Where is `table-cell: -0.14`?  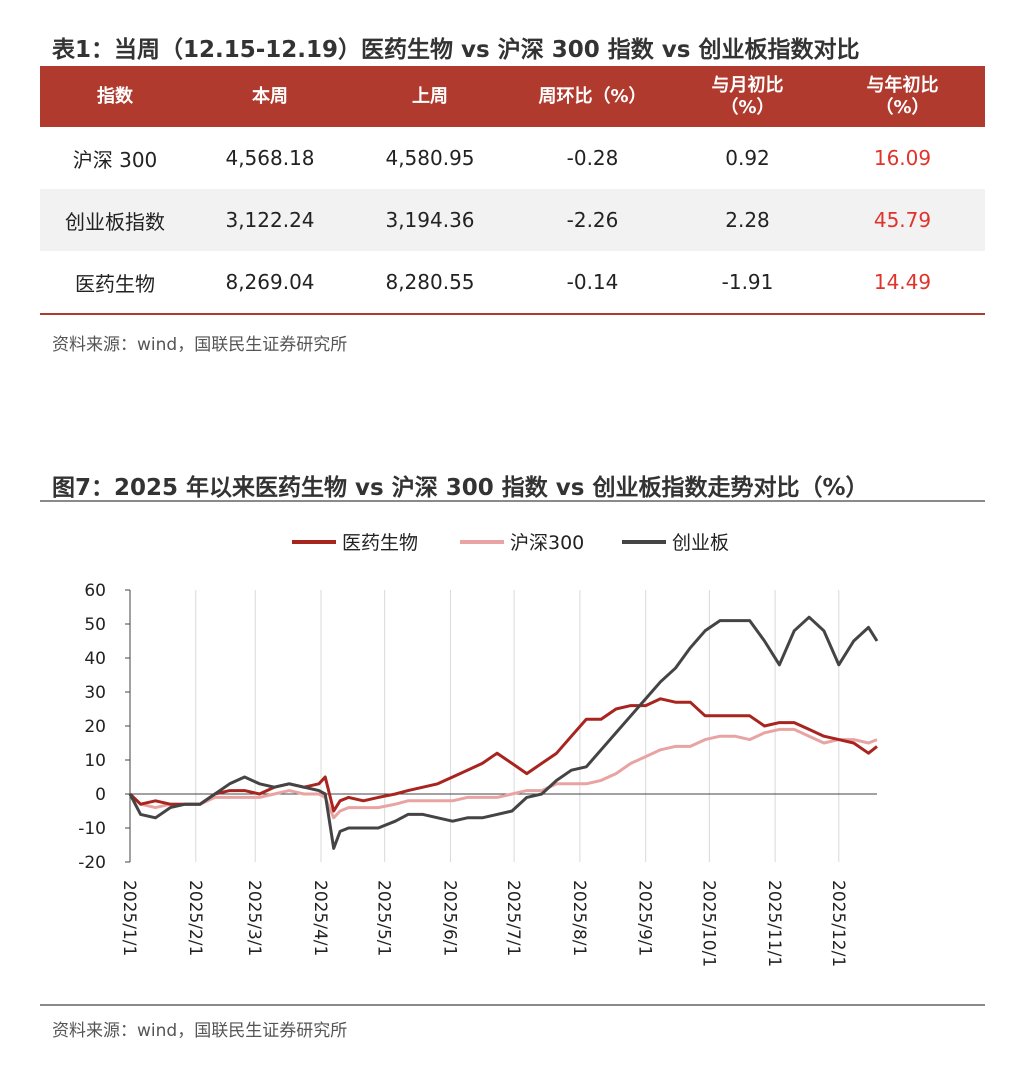
table-cell: -0.14 is located at coordinates (592, 283).